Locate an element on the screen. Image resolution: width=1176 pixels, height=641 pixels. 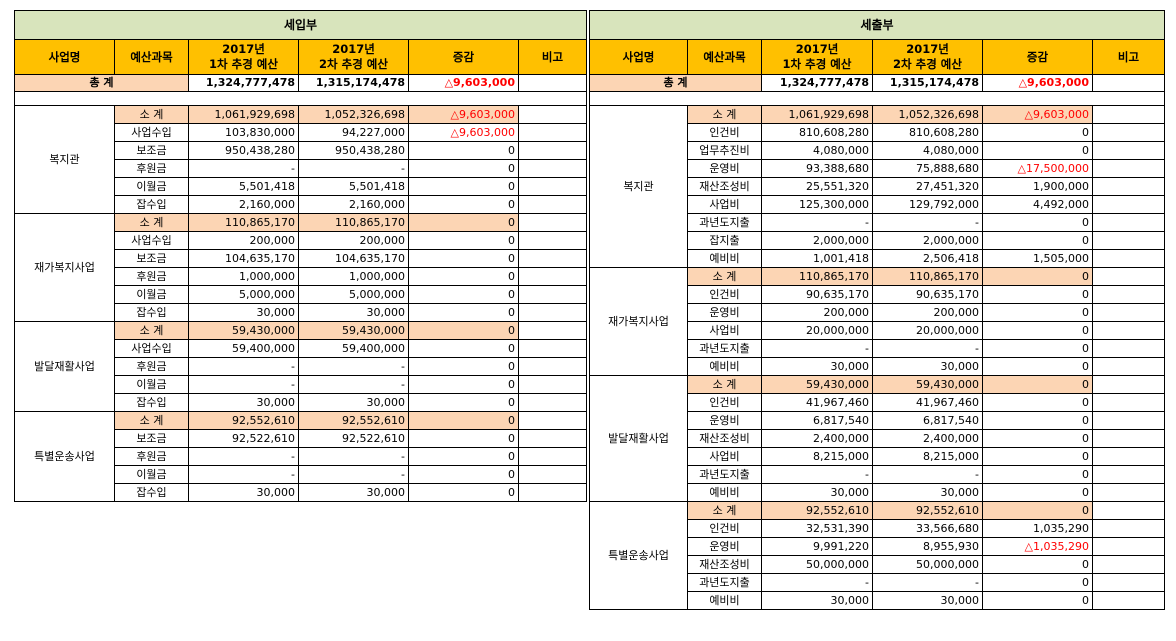
budget-item: 후원금 is located at coordinates (151, 168).